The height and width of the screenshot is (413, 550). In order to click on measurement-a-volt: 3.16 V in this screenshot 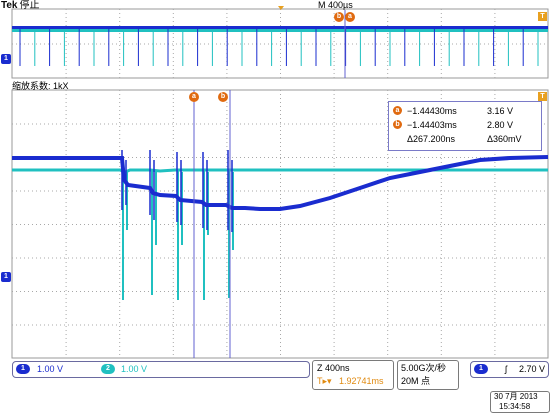, I will do `click(500, 111)`.